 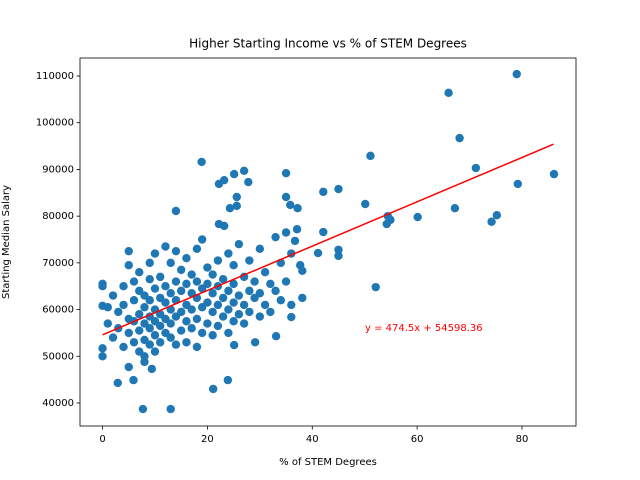 What do you see at coordinates (312, 439) in the screenshot?
I see `x-tick-label: 40` at bounding box center [312, 439].